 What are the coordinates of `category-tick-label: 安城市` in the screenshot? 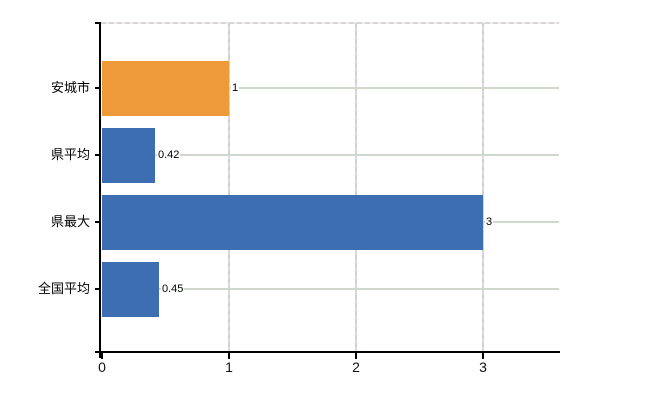 It's located at (70, 87).